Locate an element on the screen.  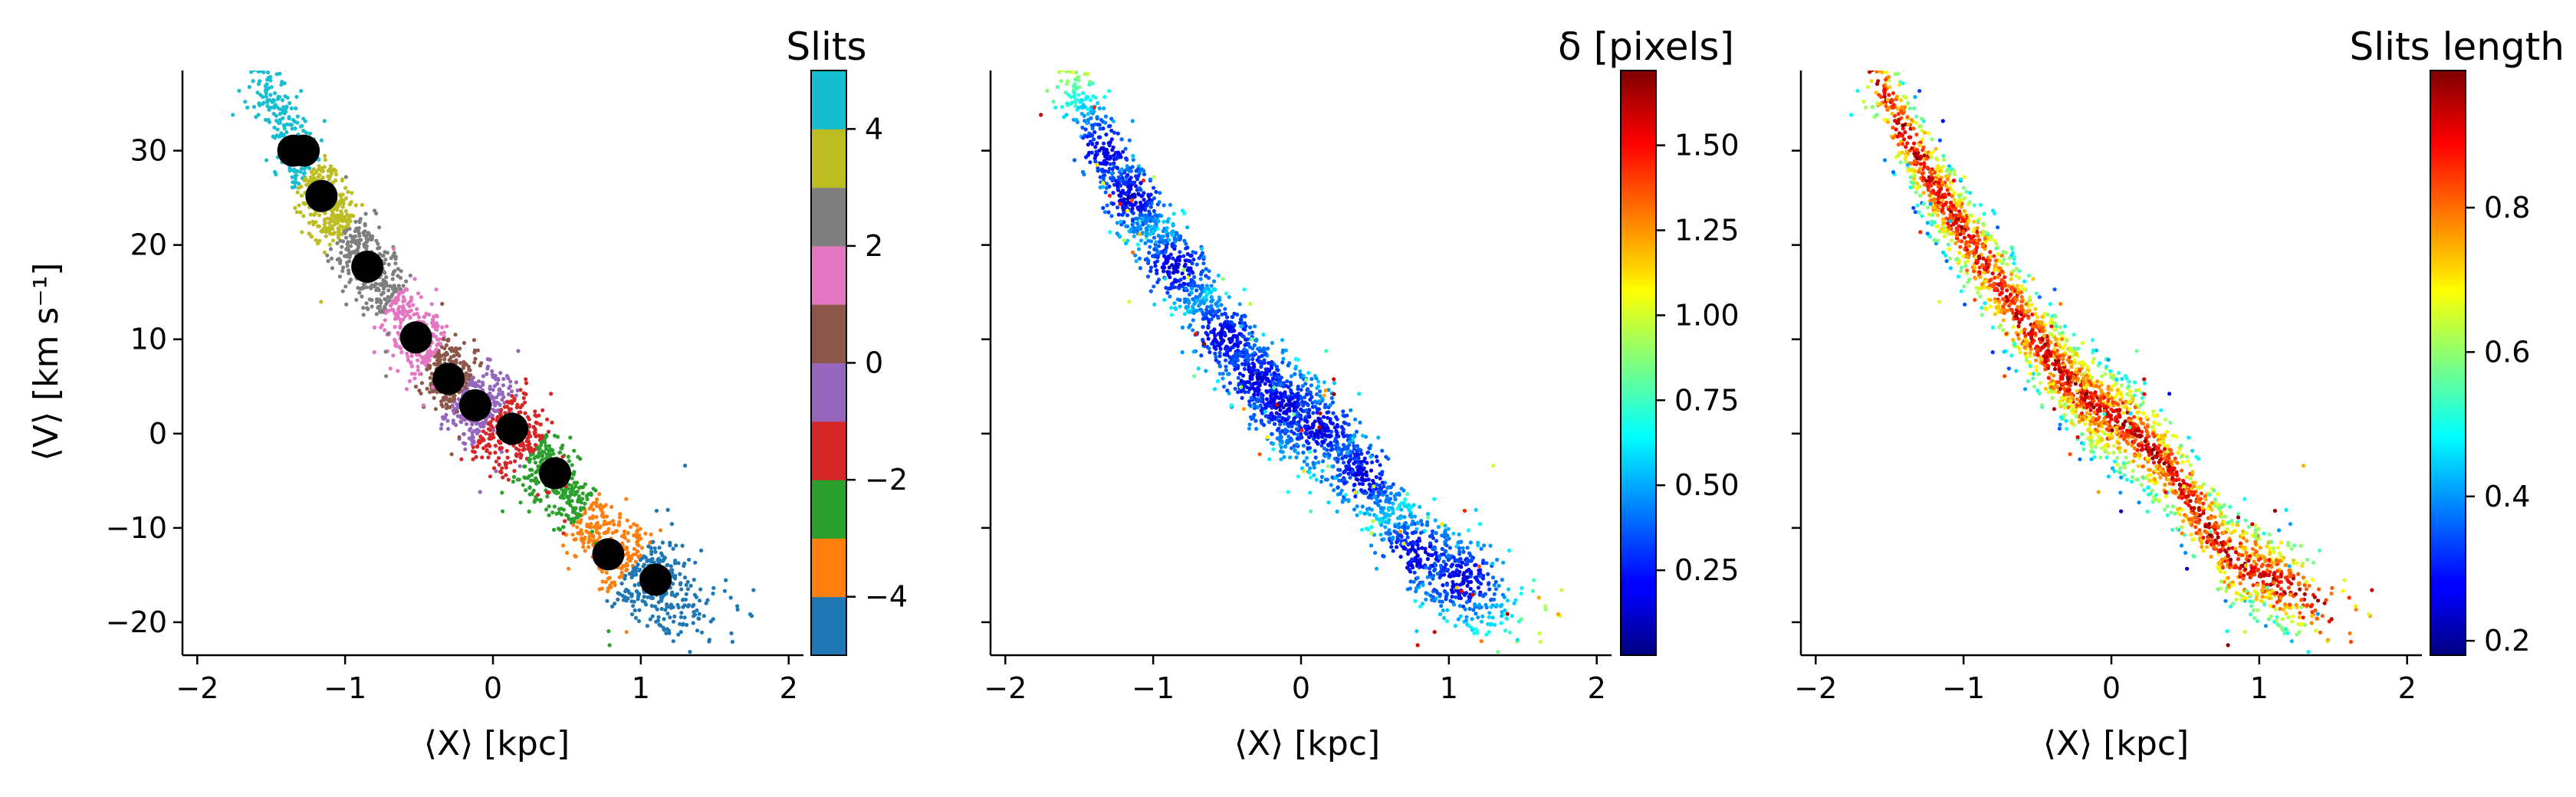
slit-center-marker is located at coordinates (416, 338).